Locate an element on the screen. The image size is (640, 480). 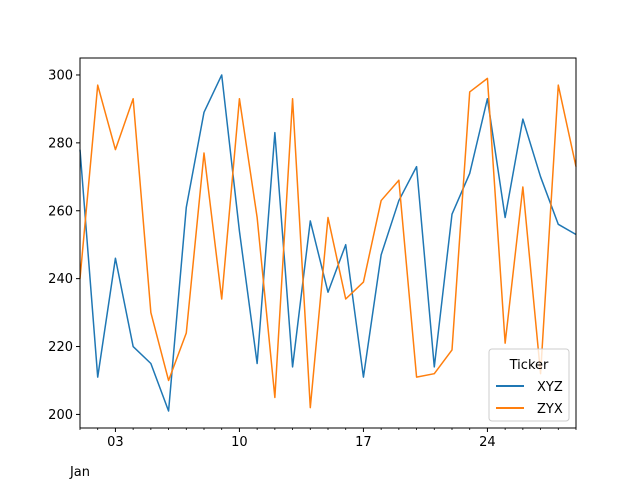
y-tick-label: 300 is located at coordinates (60, 75).